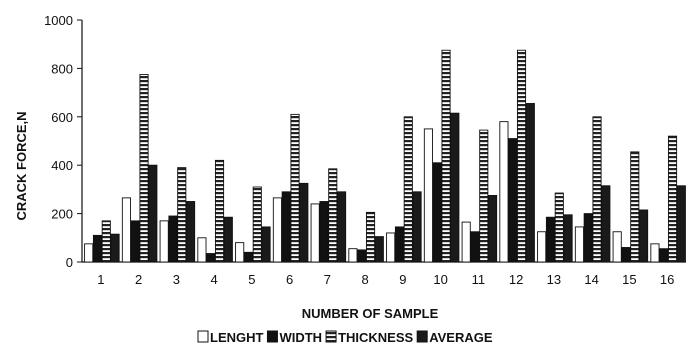 The image size is (689, 354). Describe the element at coordinates (591, 279) in the screenshot. I see `x-tick-label: 14` at that location.